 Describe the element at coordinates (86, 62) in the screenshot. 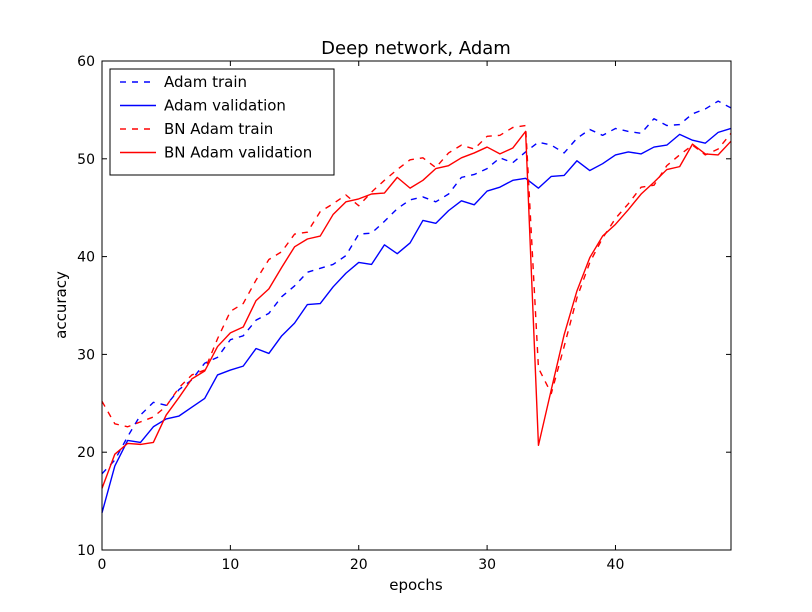

I see `y-tick-label-5: 60` at that location.